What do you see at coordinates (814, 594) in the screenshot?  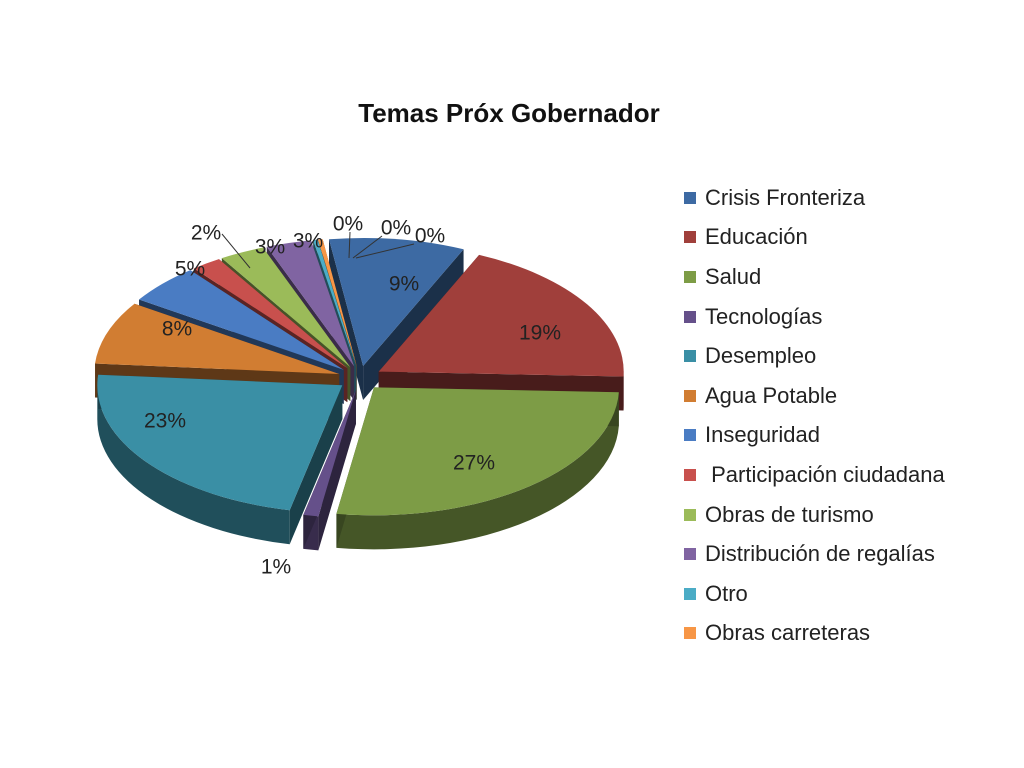 I see `legend-item: Otro` at bounding box center [814, 594].